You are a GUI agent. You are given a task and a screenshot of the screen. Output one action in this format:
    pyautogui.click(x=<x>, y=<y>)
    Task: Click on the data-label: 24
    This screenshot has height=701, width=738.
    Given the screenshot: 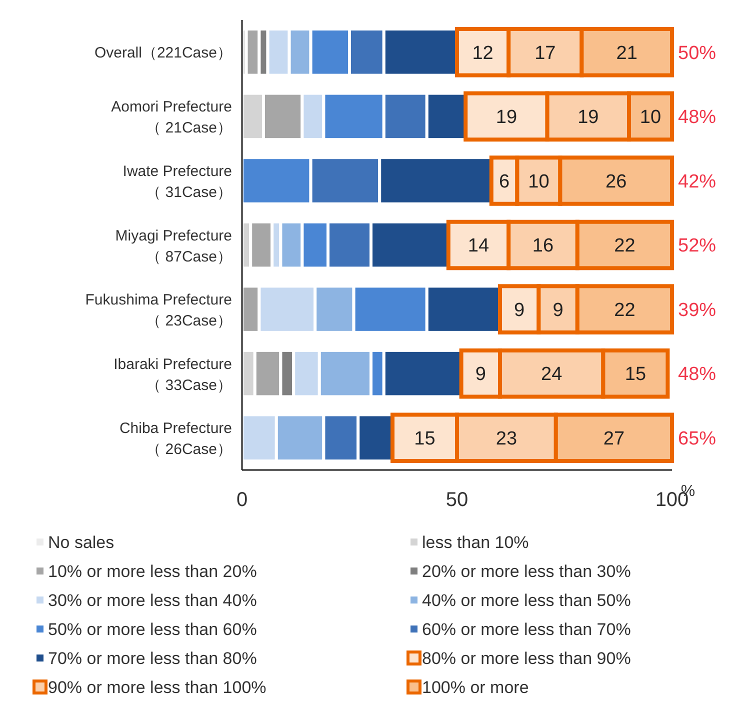 What is the action you would take?
    pyautogui.click(x=552, y=375)
    